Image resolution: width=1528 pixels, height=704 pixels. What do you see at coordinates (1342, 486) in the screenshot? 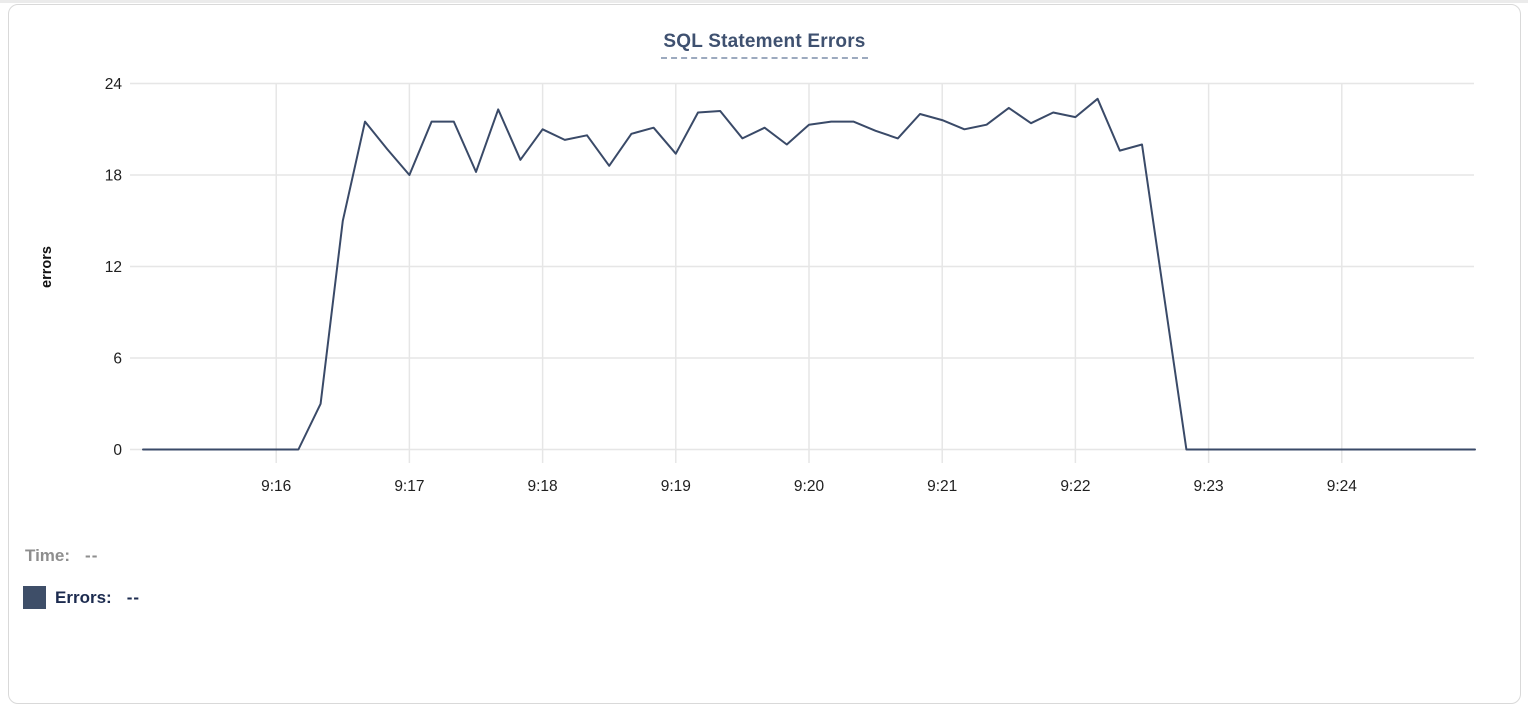
I see `x-tick-label: 9:24` at bounding box center [1342, 486].